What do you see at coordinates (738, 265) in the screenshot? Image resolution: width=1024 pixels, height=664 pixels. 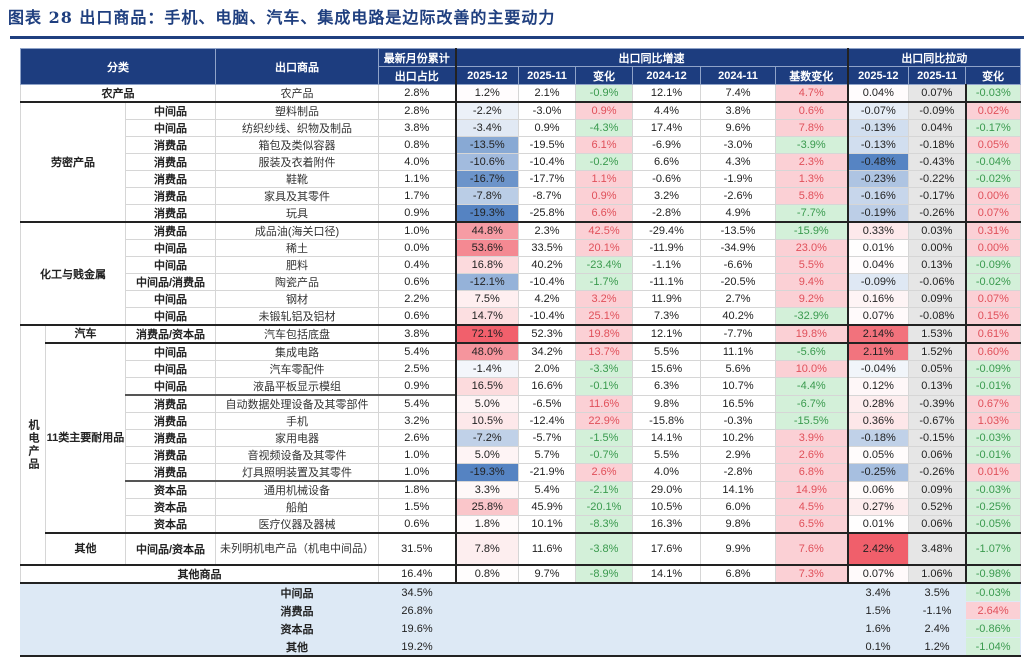 I see `cell-growth-2024-11: -6.6%` at bounding box center [738, 265].